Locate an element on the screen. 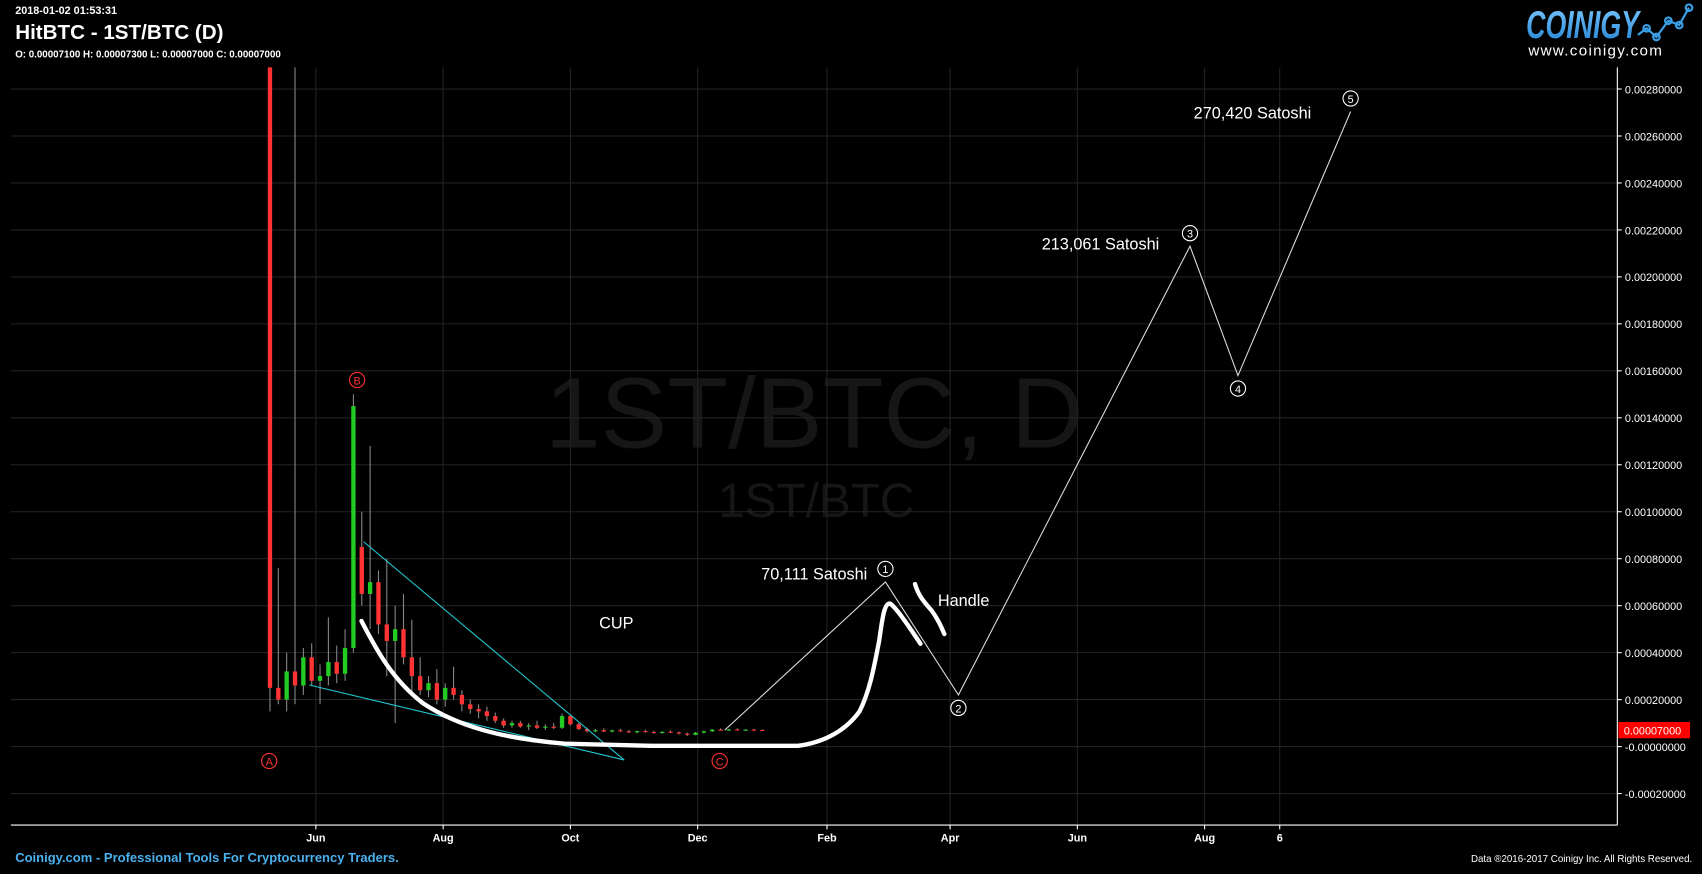 The image size is (1702, 874). marker-c-label: C is located at coordinates (720, 762).